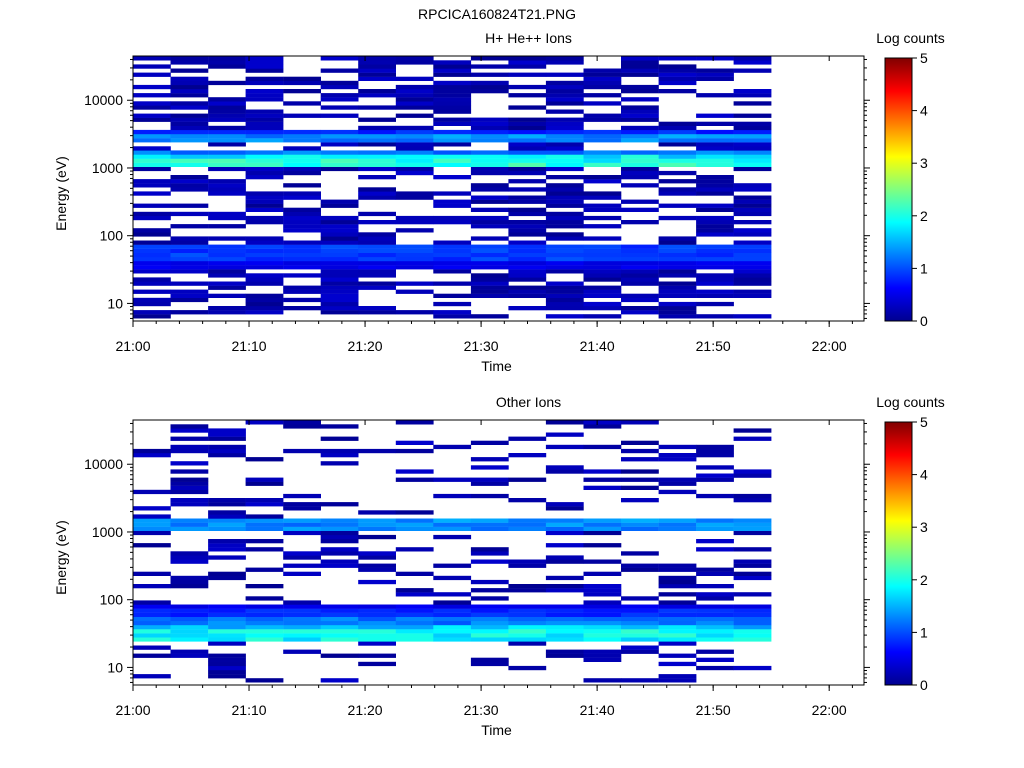 The width and height of the screenshot is (1024, 768). What do you see at coordinates (597, 346) in the screenshot?
I see `x-tick-label: 21:40` at bounding box center [597, 346].